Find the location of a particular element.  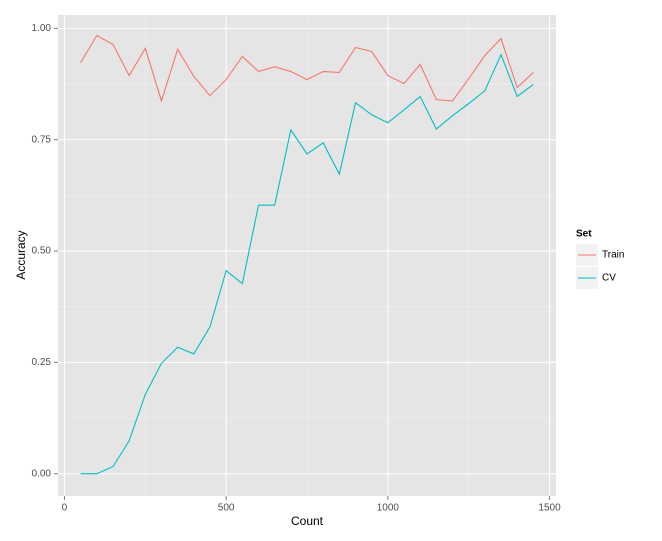

y-tick-label: 0.25 is located at coordinates (42, 362).